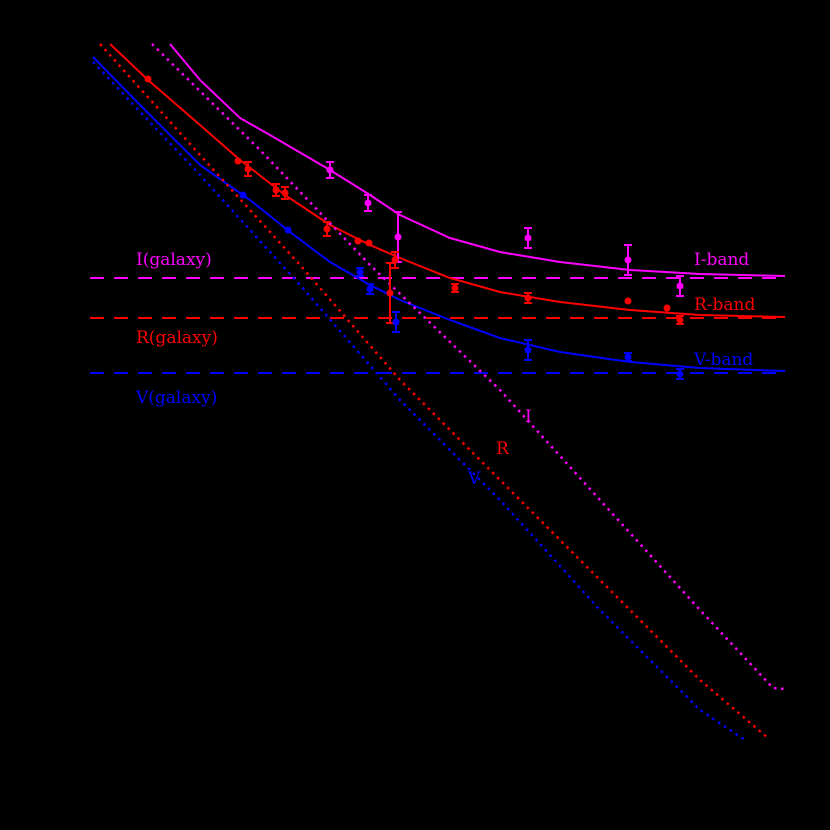 This screenshot has height=830, width=830. Describe the element at coordinates (721, 260) in the screenshot. I see `band-label: I-band` at that location.